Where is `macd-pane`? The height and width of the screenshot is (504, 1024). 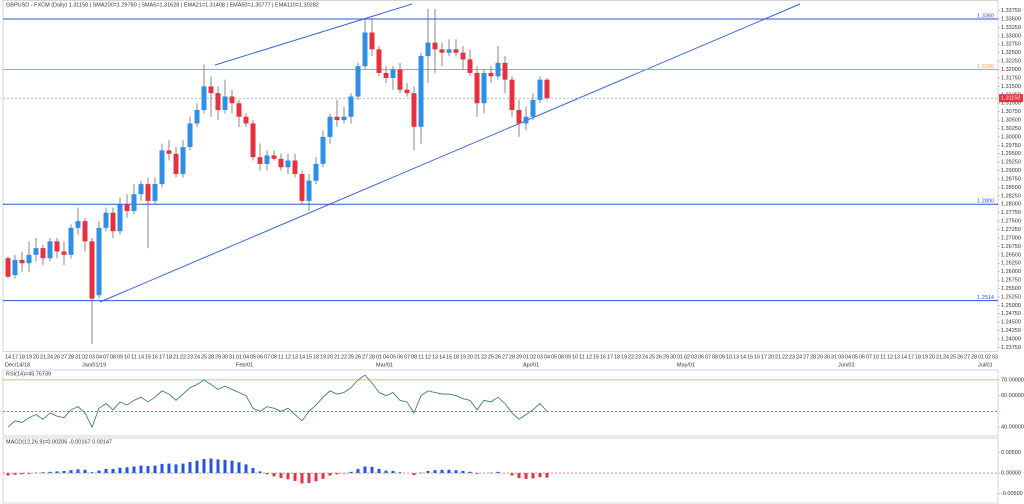
macd-pane is located at coordinates (500, 470).